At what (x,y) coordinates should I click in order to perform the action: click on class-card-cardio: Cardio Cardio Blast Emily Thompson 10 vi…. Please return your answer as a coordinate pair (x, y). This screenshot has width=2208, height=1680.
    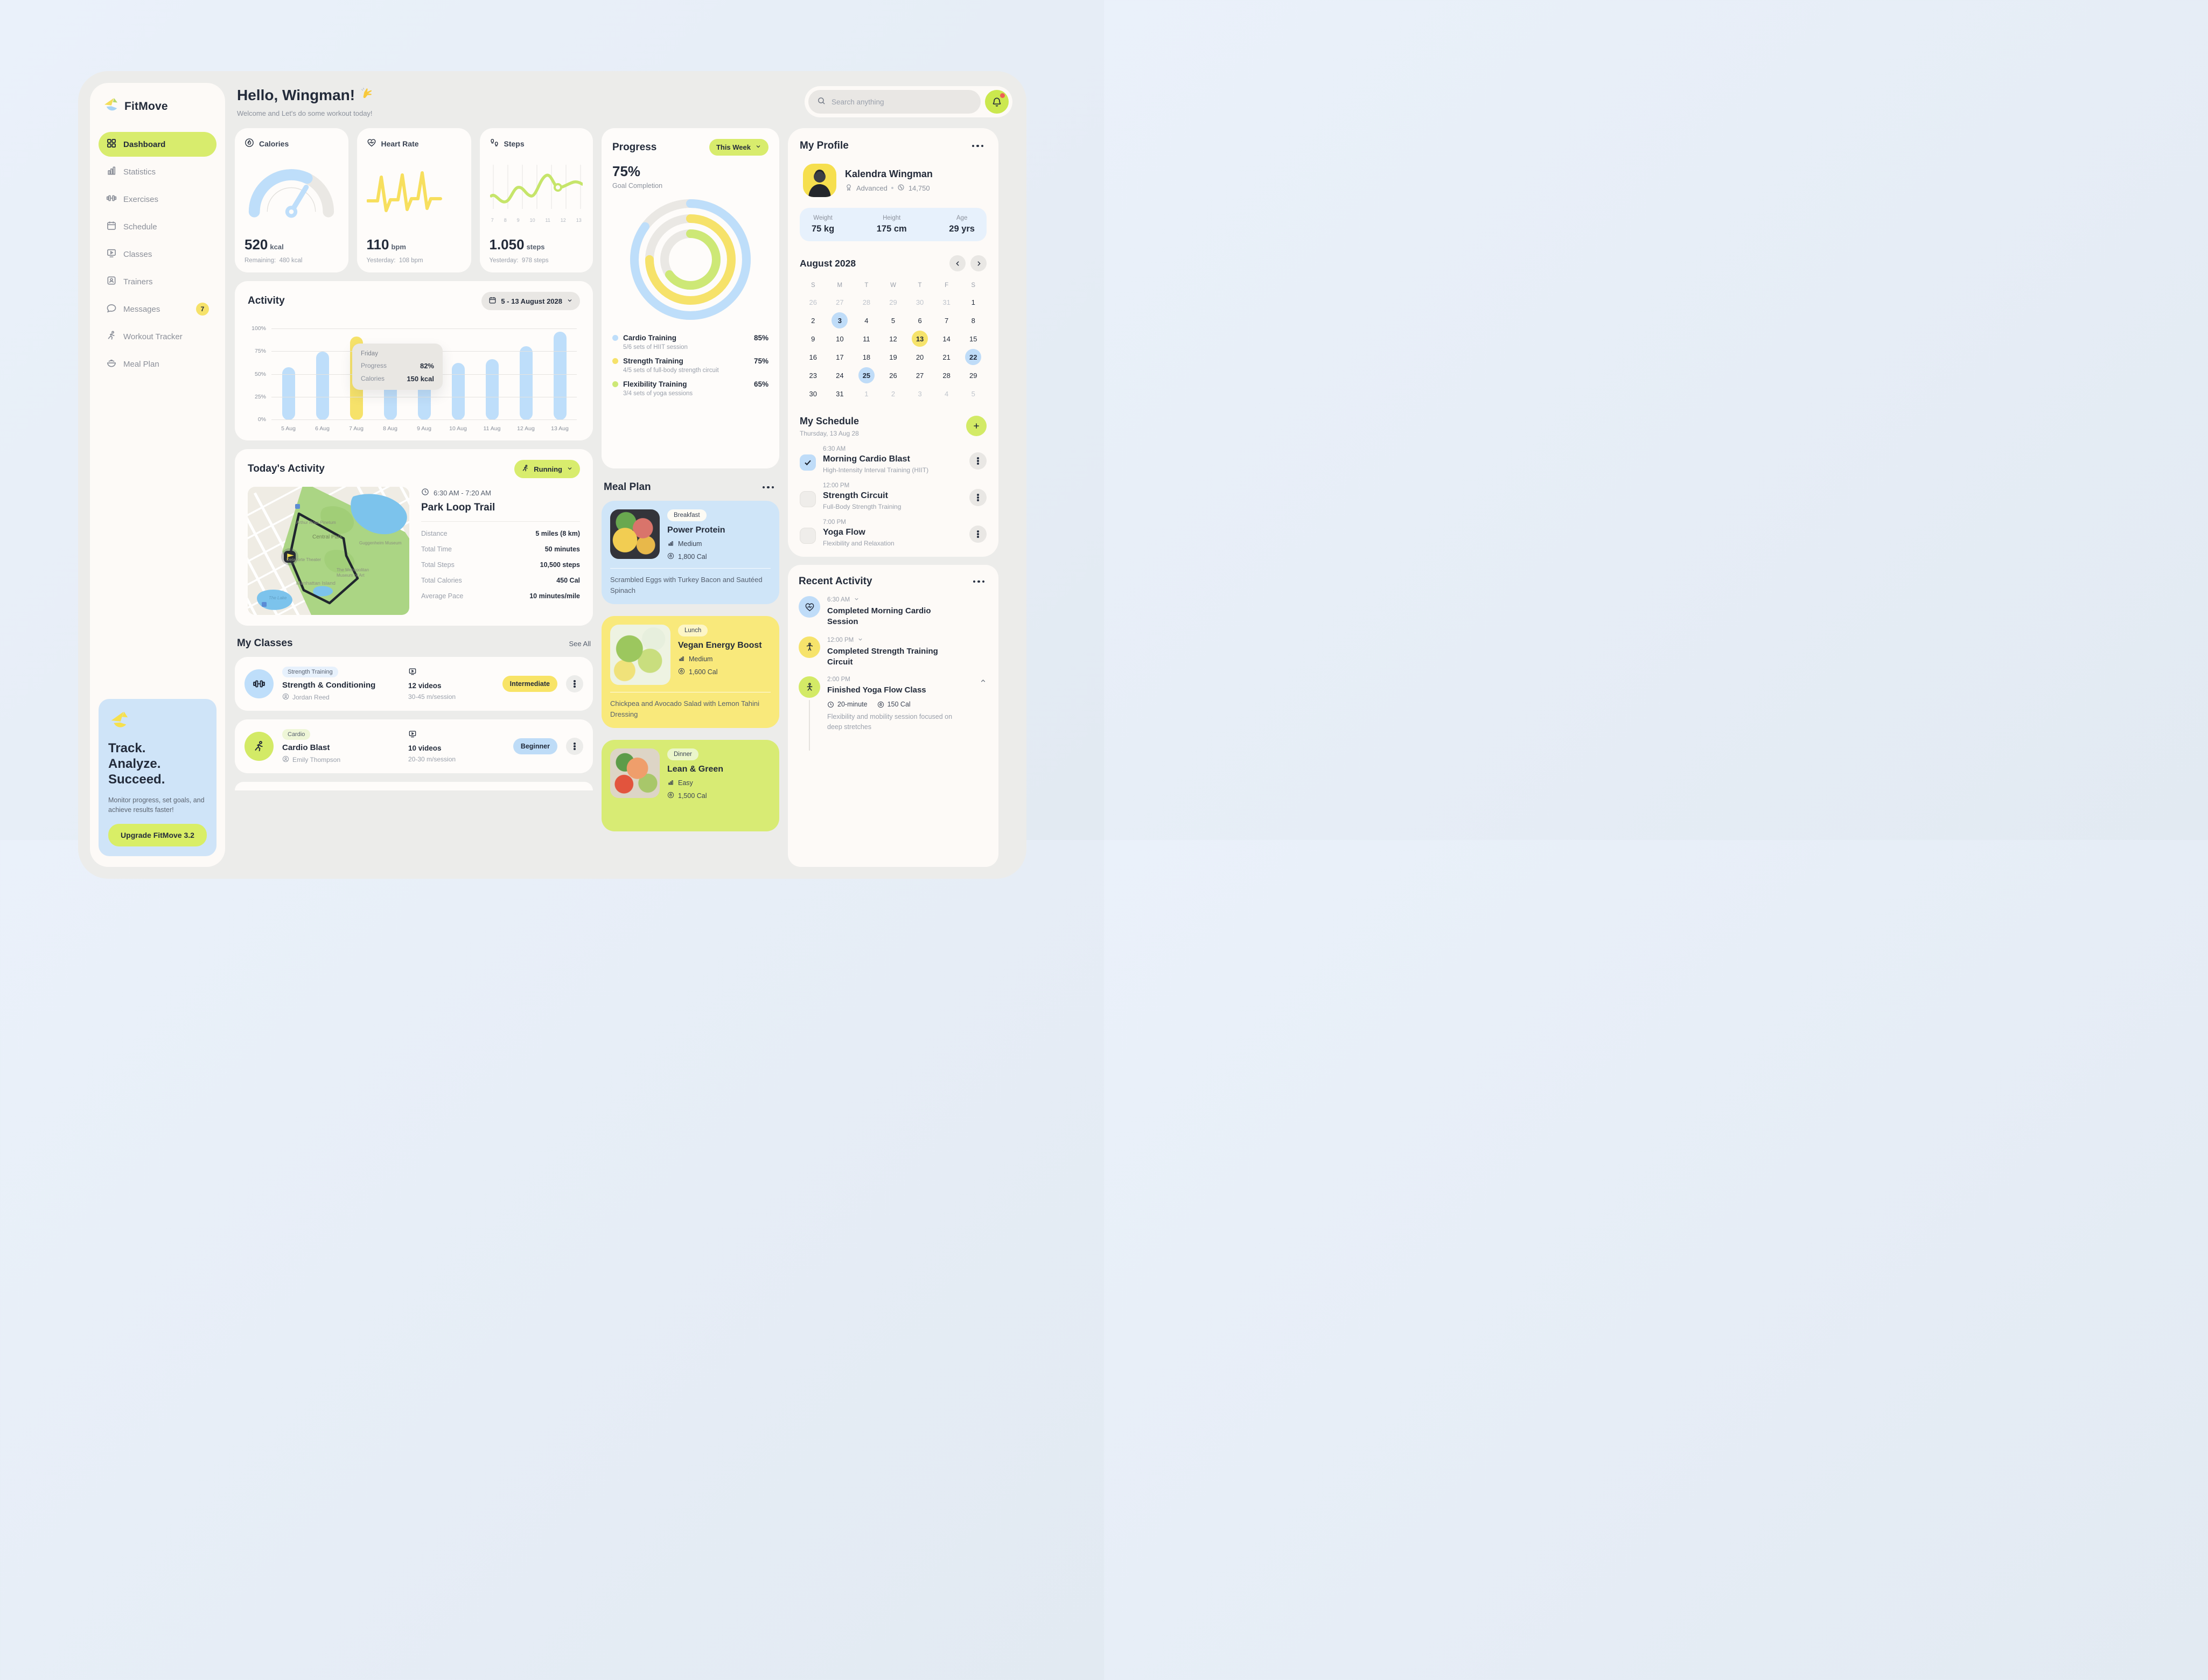
    Looking at the image, I should click on (414, 746).